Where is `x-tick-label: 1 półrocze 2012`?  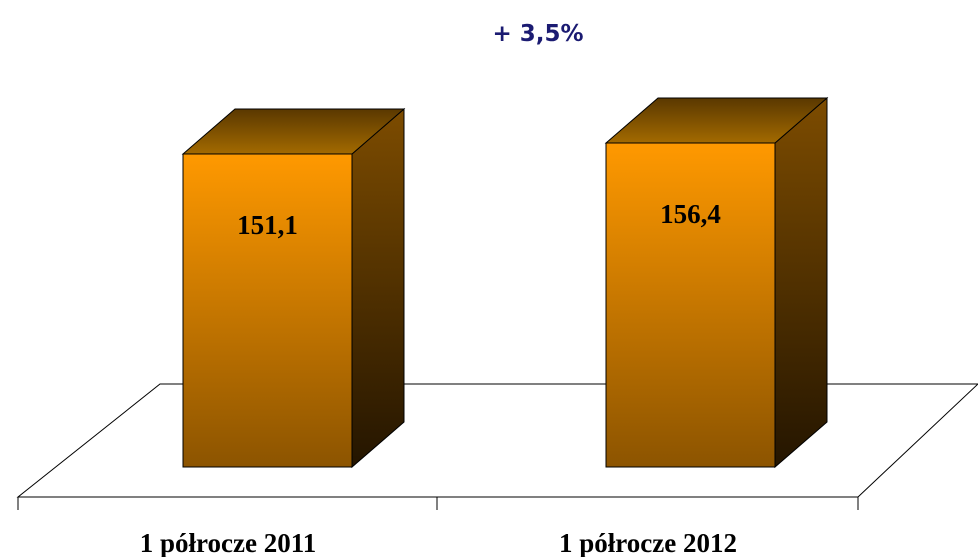 x-tick-label: 1 półrocze 2012 is located at coordinates (648, 542).